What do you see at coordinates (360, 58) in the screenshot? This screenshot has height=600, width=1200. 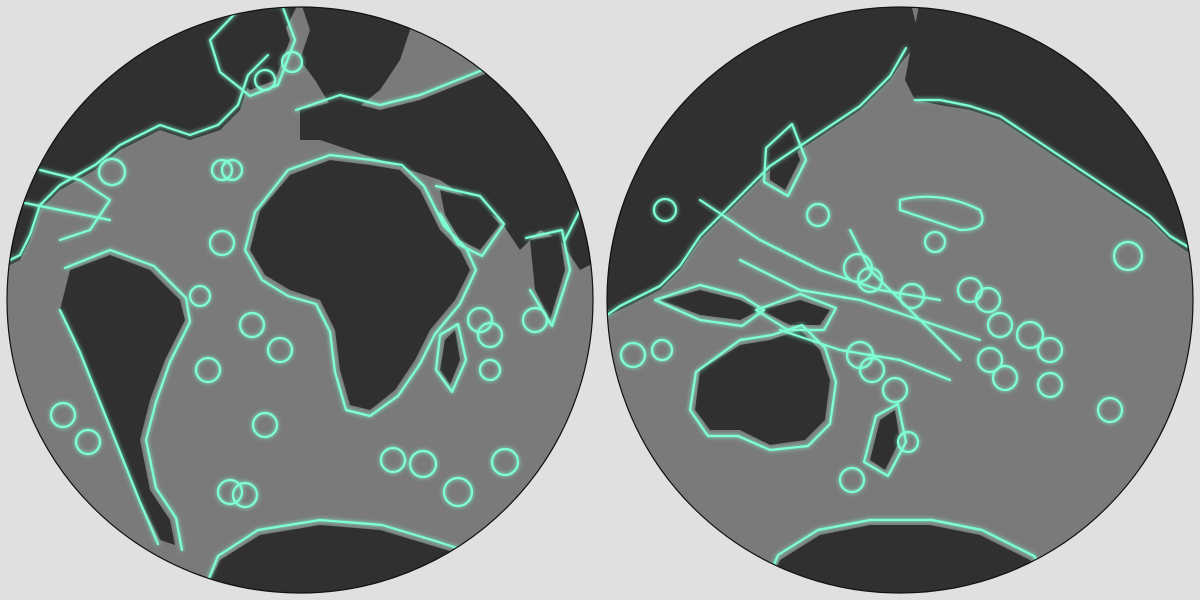 I see `scandinavia` at bounding box center [360, 58].